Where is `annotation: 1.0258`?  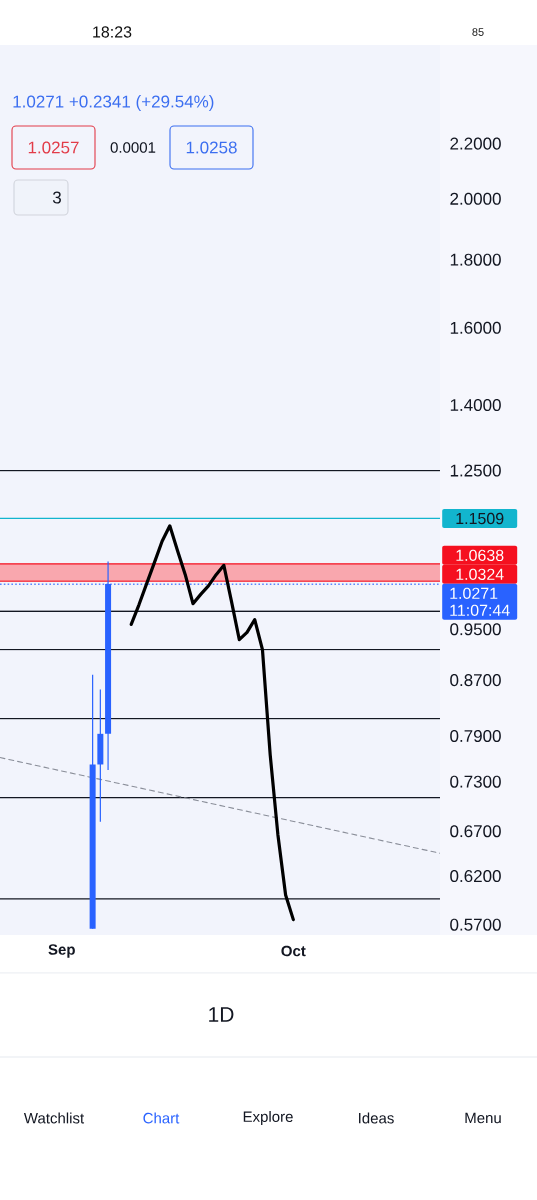 annotation: 1.0258 is located at coordinates (211, 147).